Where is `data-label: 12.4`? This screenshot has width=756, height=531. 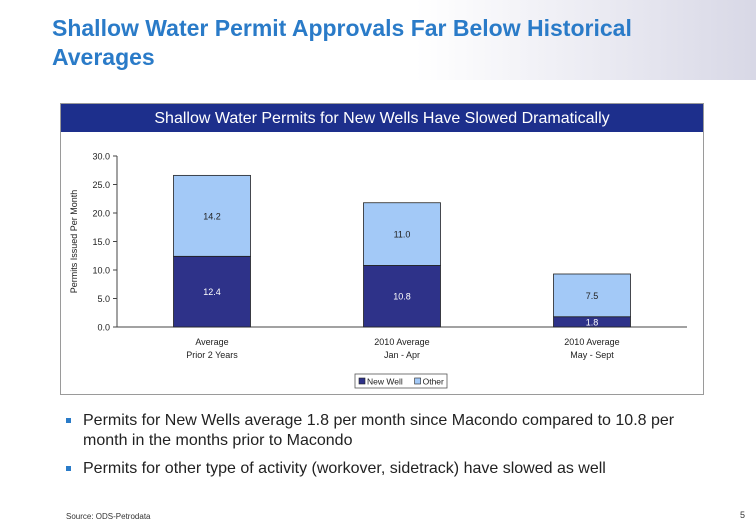
data-label: 12.4 is located at coordinates (212, 292).